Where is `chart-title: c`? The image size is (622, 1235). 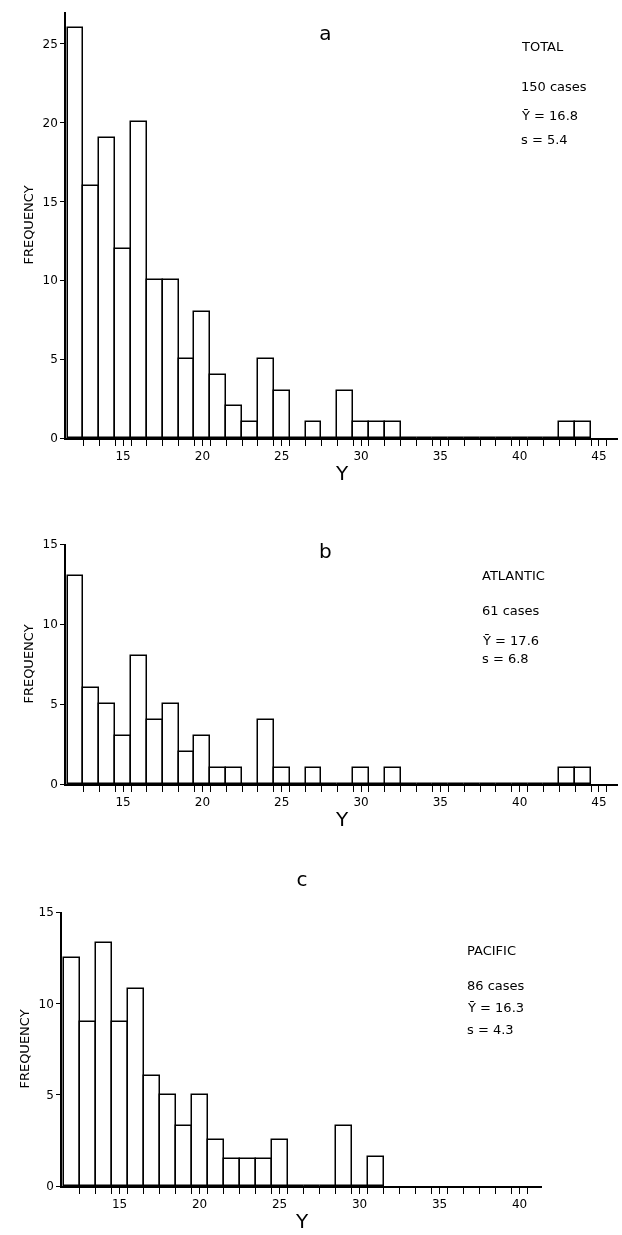
chart-title: c is located at coordinates (302, 878).